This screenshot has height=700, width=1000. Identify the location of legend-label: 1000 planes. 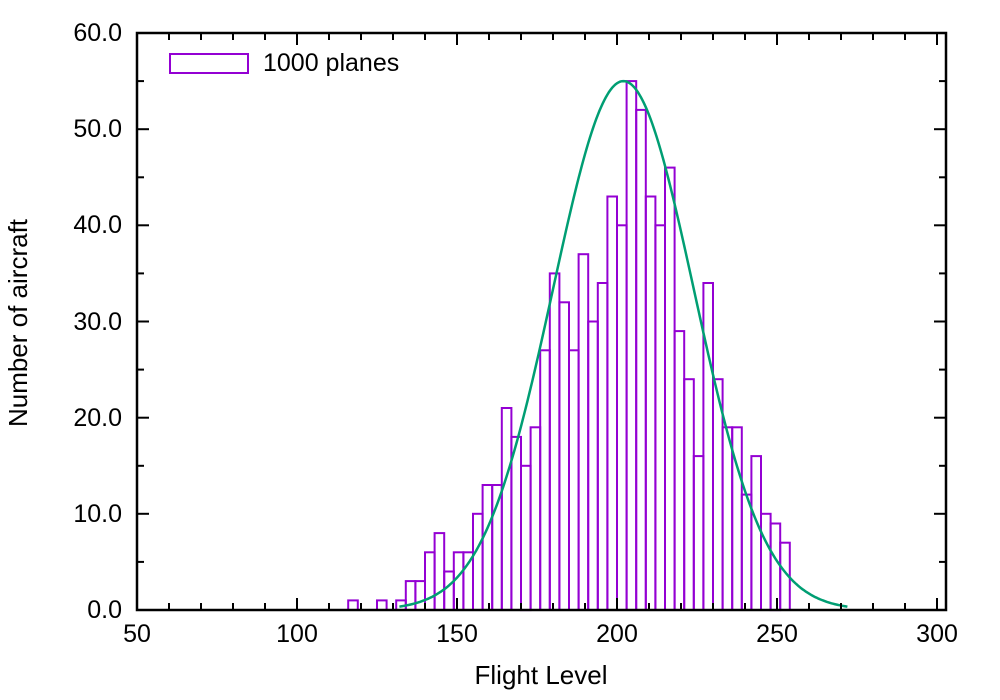
(331, 63).